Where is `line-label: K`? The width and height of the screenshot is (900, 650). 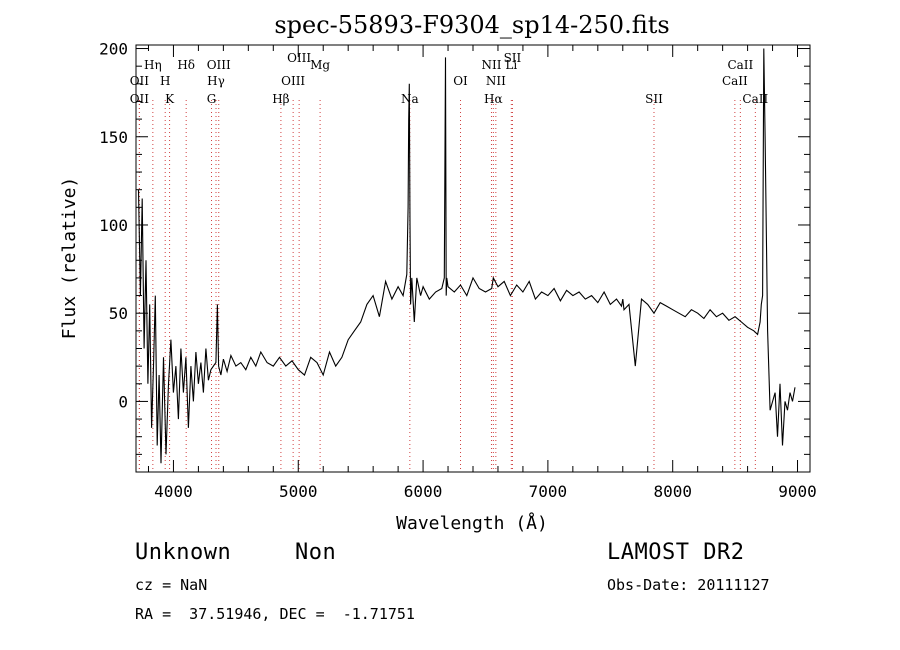 line-label: K is located at coordinates (170, 99).